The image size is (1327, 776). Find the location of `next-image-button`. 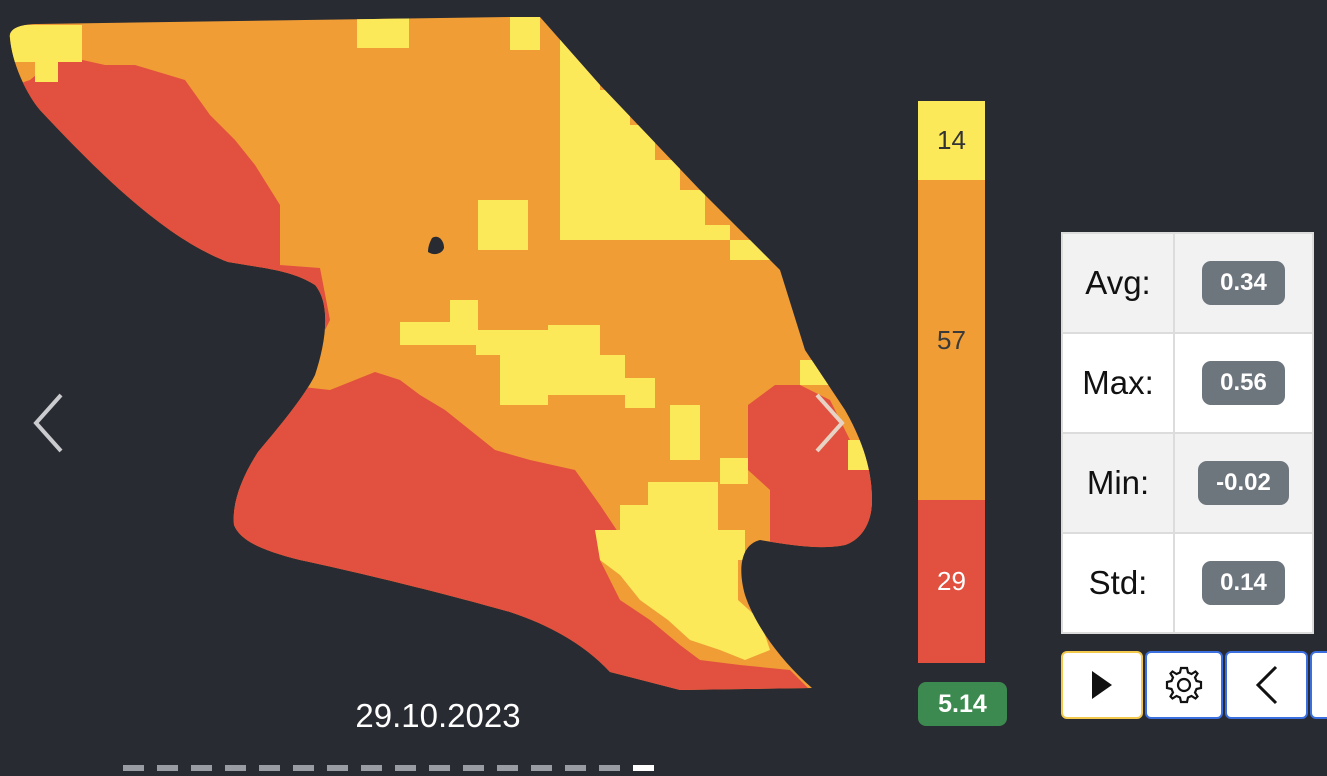

next-image-button is located at coordinates (830, 423).